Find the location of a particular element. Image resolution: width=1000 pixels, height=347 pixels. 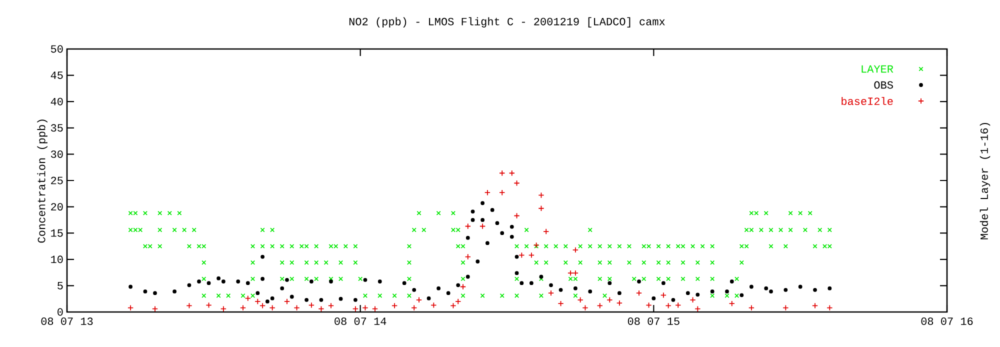

y-axis-title: Concentration (ppb) is located at coordinates (42, 181).